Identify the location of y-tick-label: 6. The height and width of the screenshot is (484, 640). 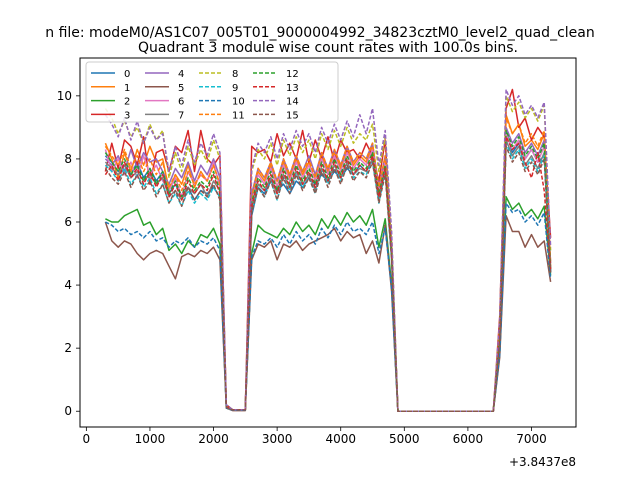
(68, 222).